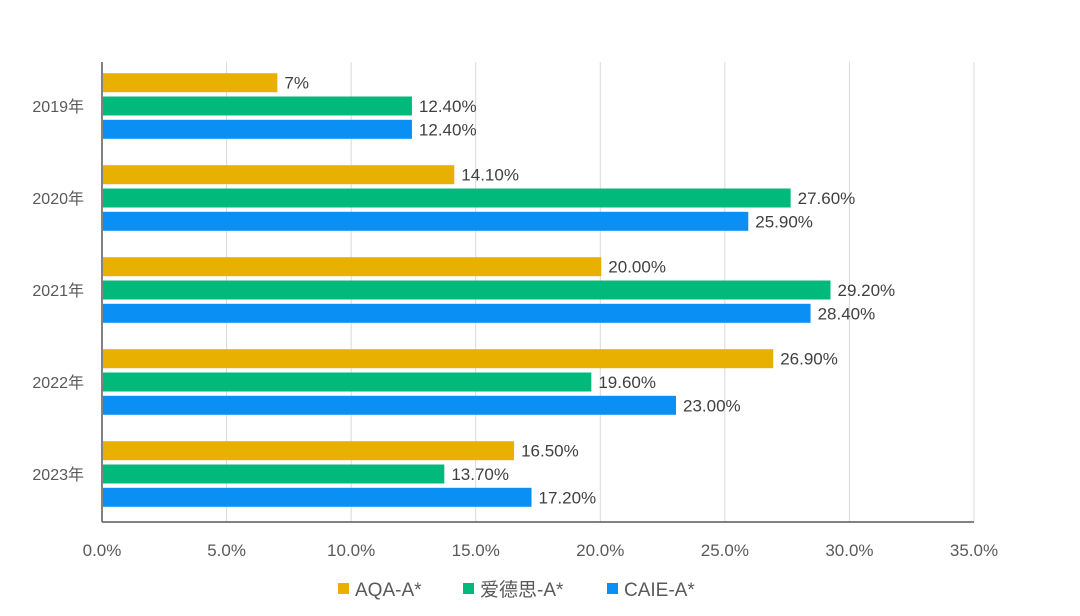 The width and height of the screenshot is (1080, 616). Describe the element at coordinates (490, 175) in the screenshot. I see `data-label: 14.10%` at that location.